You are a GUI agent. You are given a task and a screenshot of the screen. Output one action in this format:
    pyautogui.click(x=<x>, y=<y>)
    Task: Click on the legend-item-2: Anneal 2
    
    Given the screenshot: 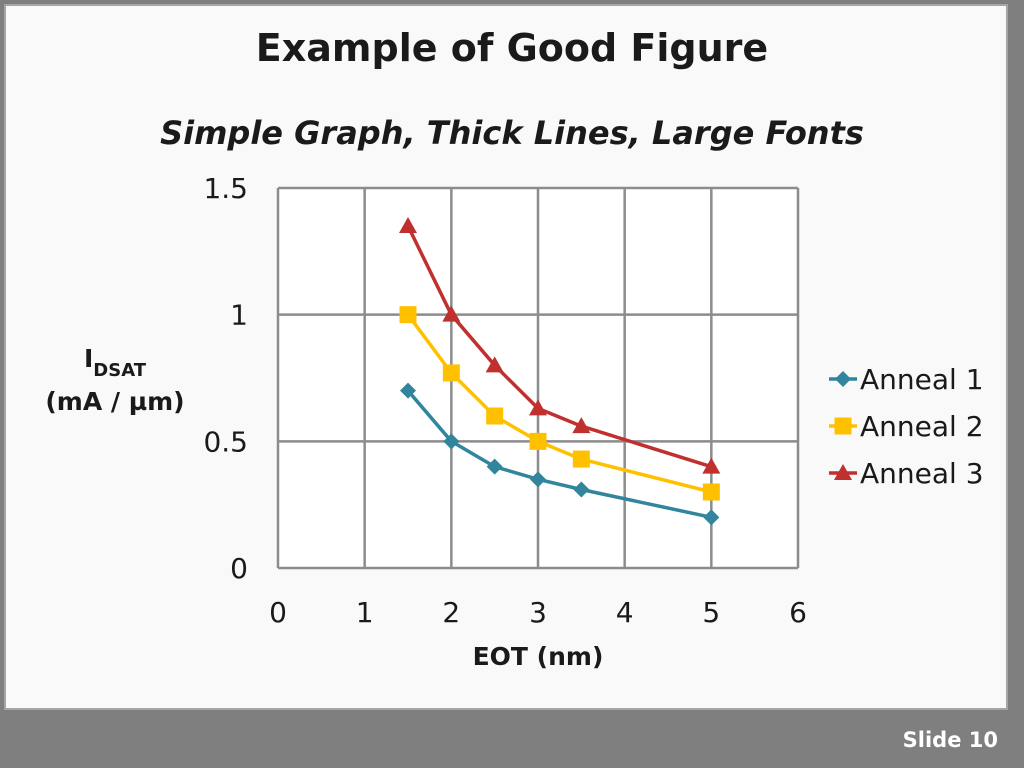 What is the action you would take?
    pyautogui.click(x=906, y=426)
    